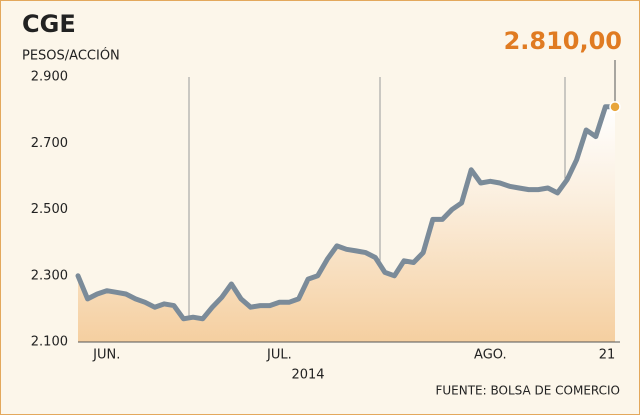 The image size is (640, 415). Describe the element at coordinates (49, 24) in the screenshot. I see `chart-title: CGE` at that location.